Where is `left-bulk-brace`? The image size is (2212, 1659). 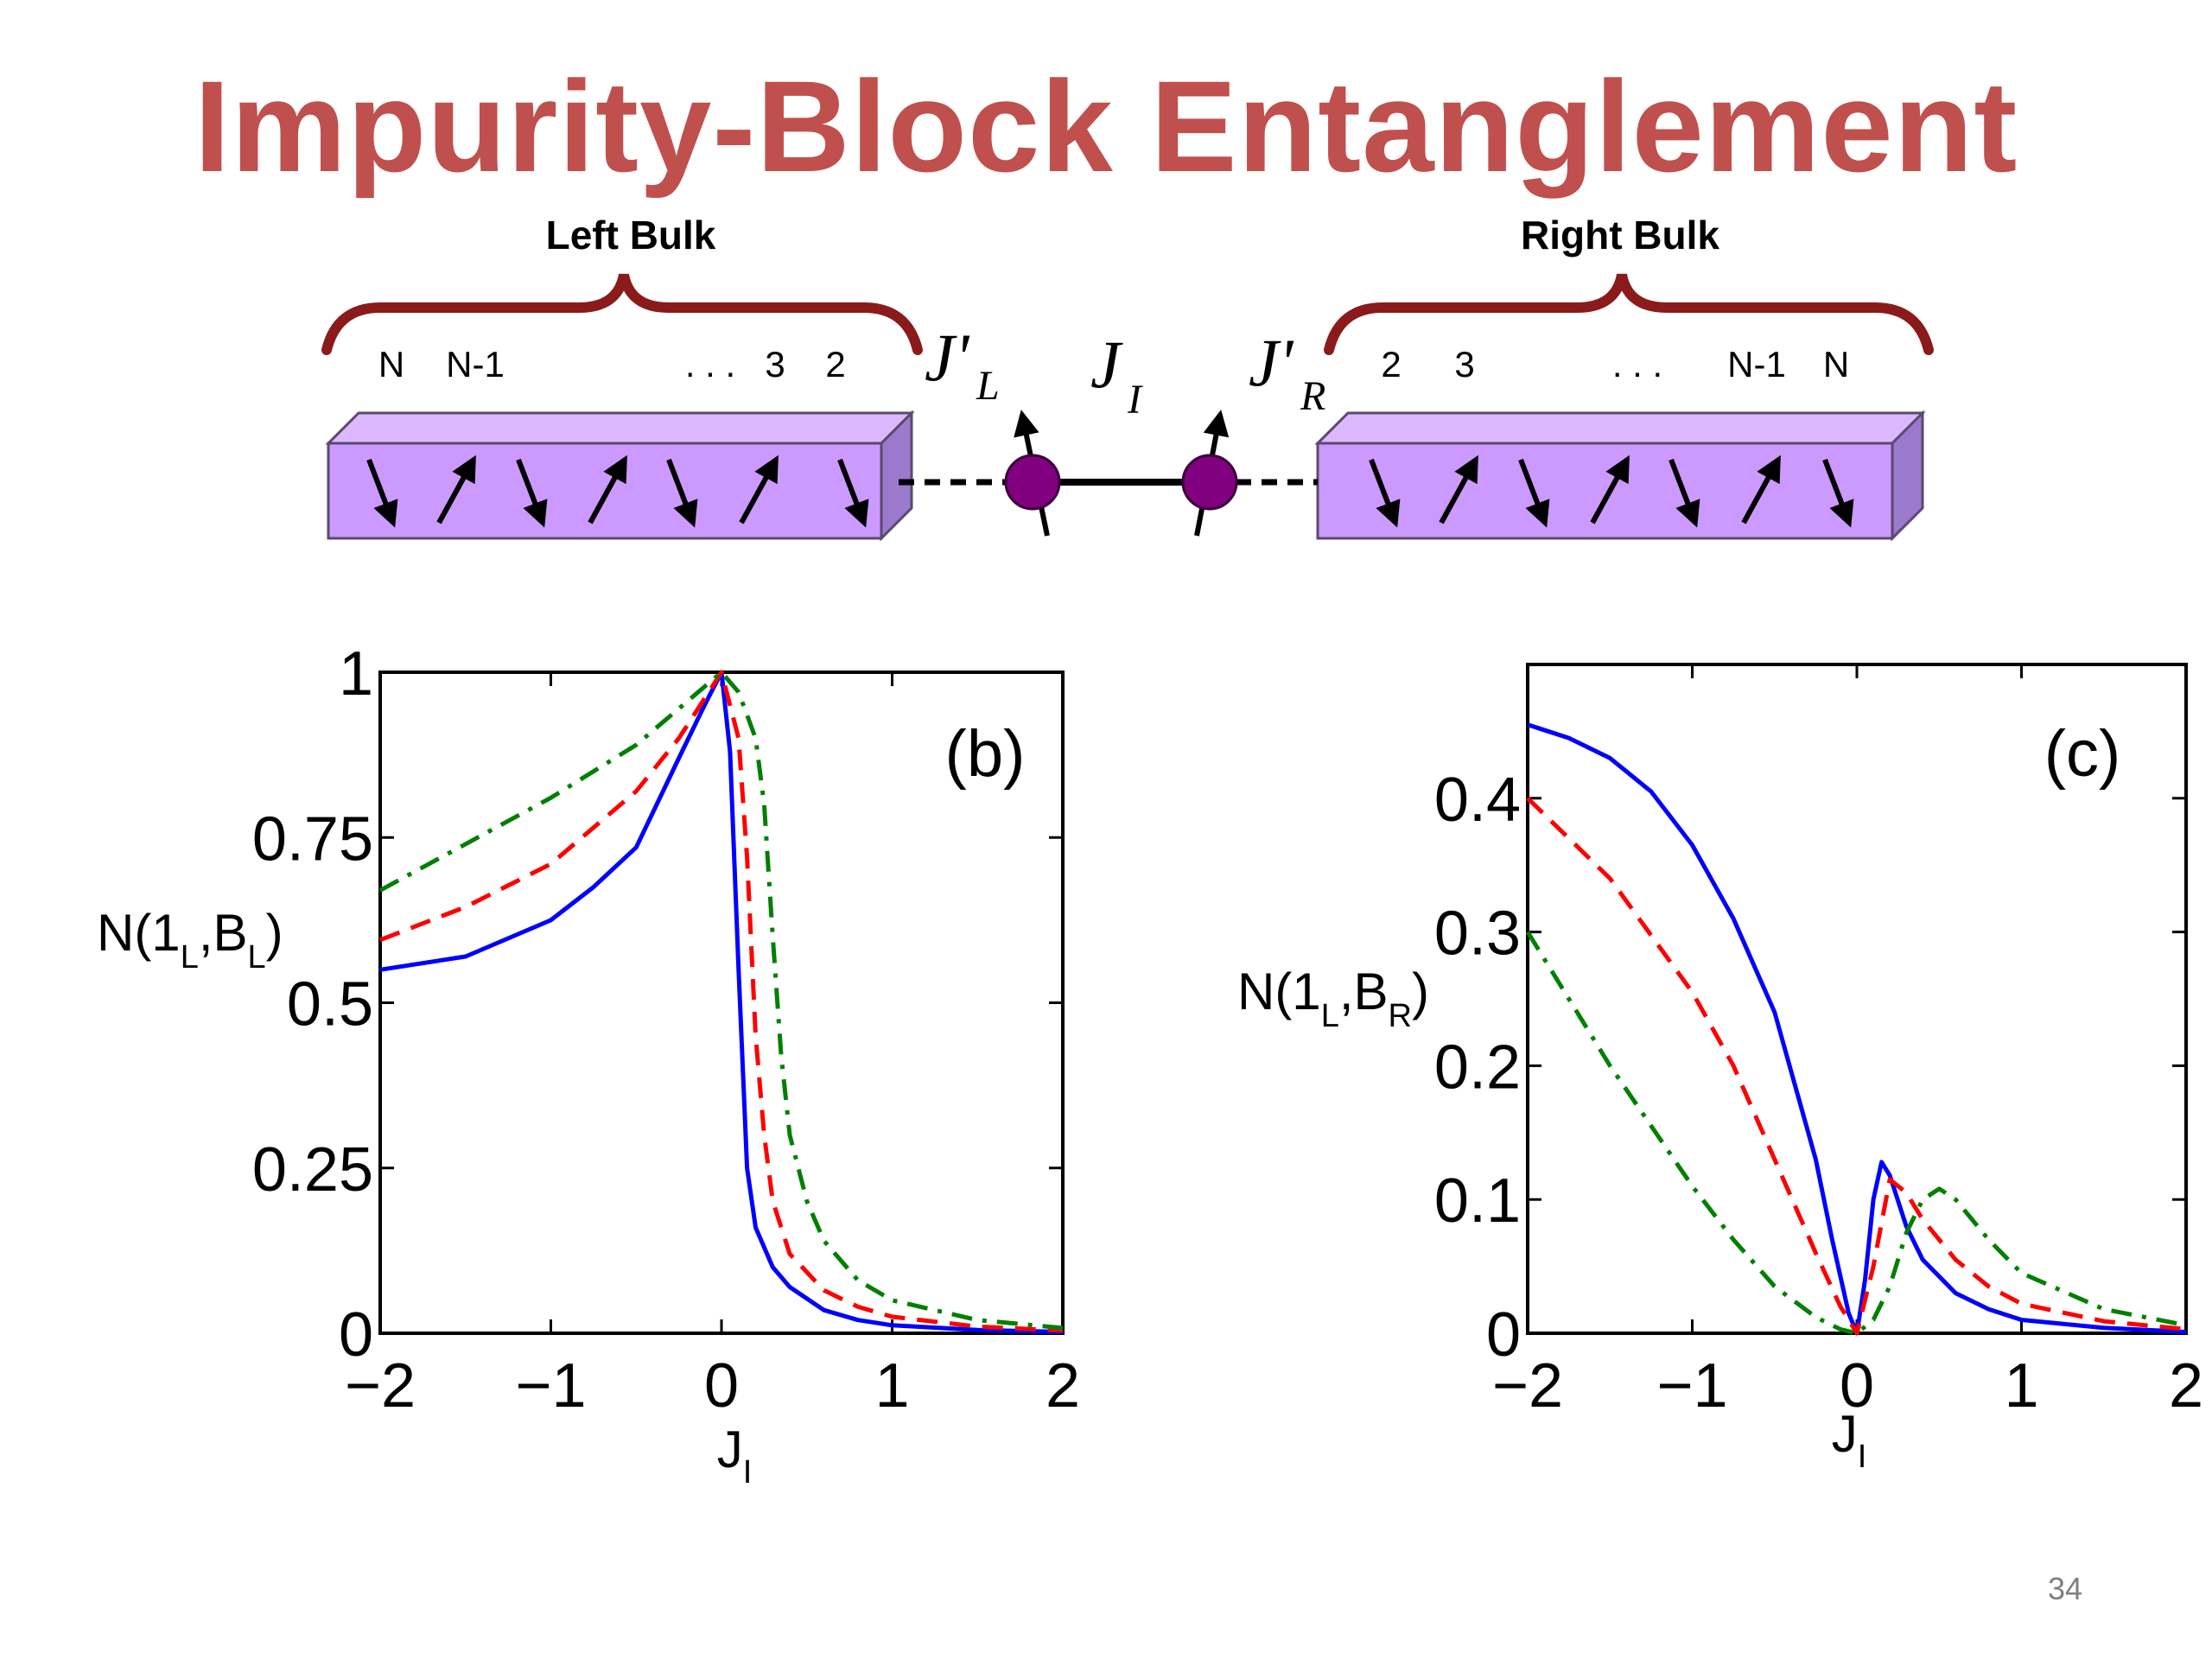
left-bulk-brace is located at coordinates (622, 314).